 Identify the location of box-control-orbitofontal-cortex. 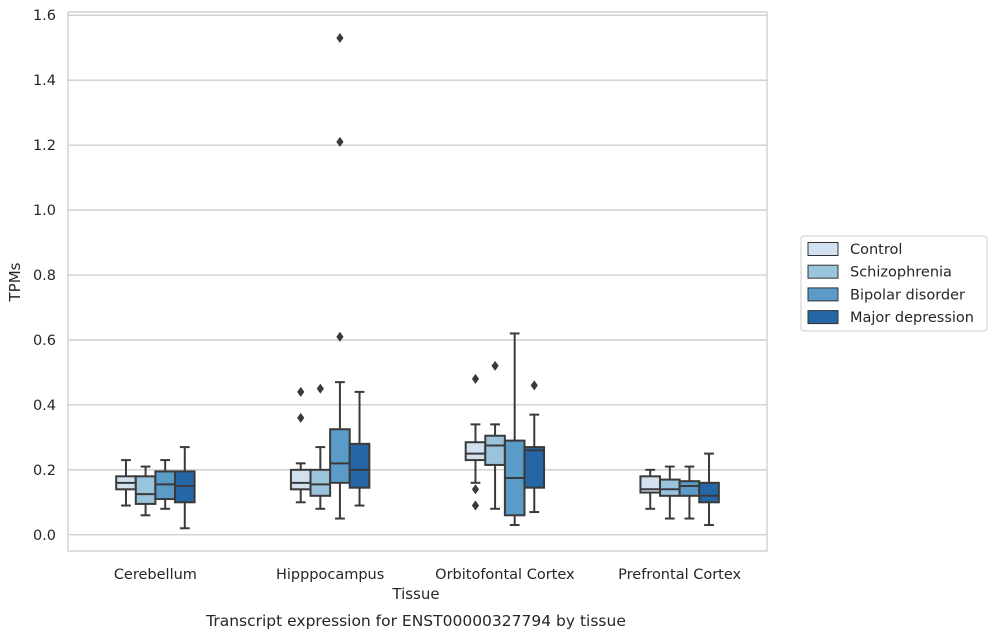
(475, 442).